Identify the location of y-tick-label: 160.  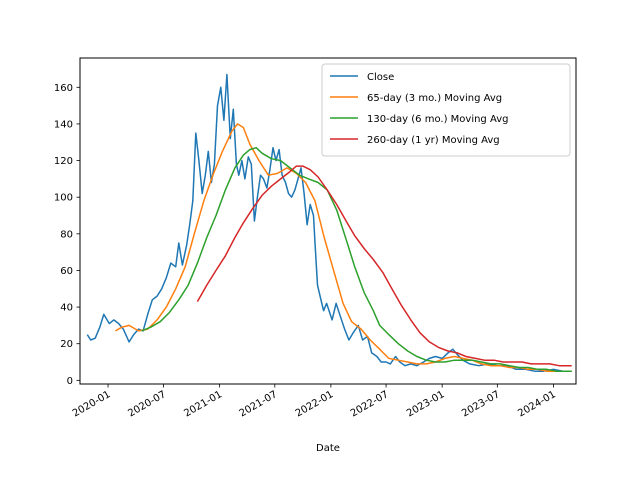
(63, 88).